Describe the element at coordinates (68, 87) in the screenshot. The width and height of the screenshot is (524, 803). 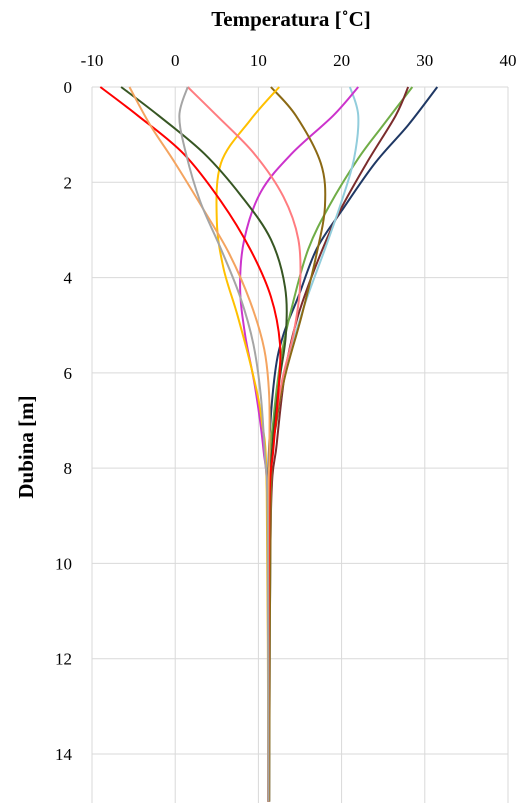
I see `y-tick-label: 0` at that location.